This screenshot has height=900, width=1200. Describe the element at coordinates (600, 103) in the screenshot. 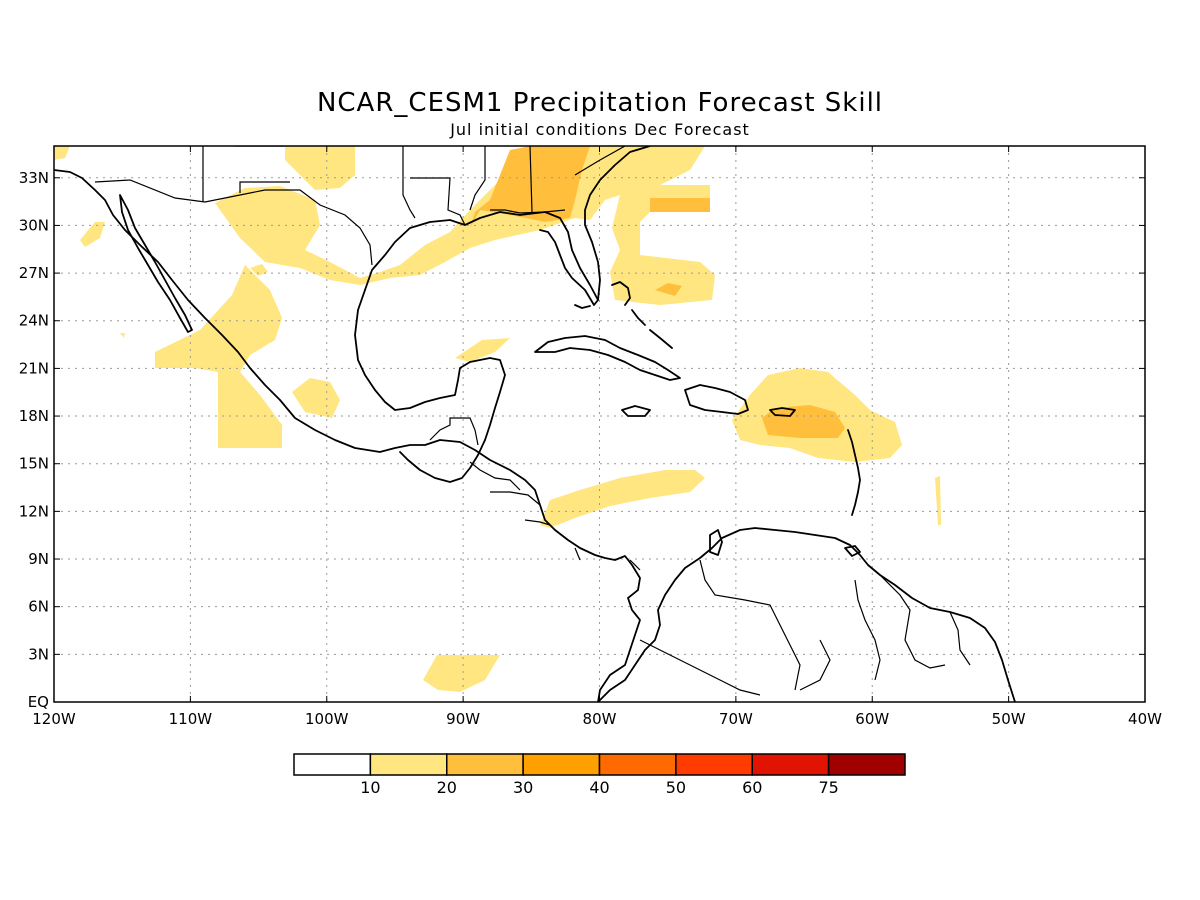

I see `figure-title: NCAR_CESM1 Precipitation Forecast Skill` at that location.